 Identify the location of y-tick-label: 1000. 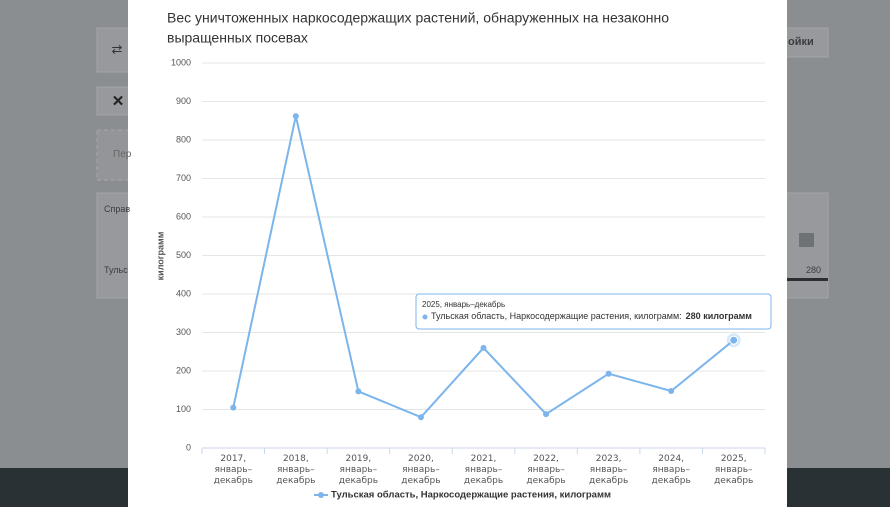
(181, 62).